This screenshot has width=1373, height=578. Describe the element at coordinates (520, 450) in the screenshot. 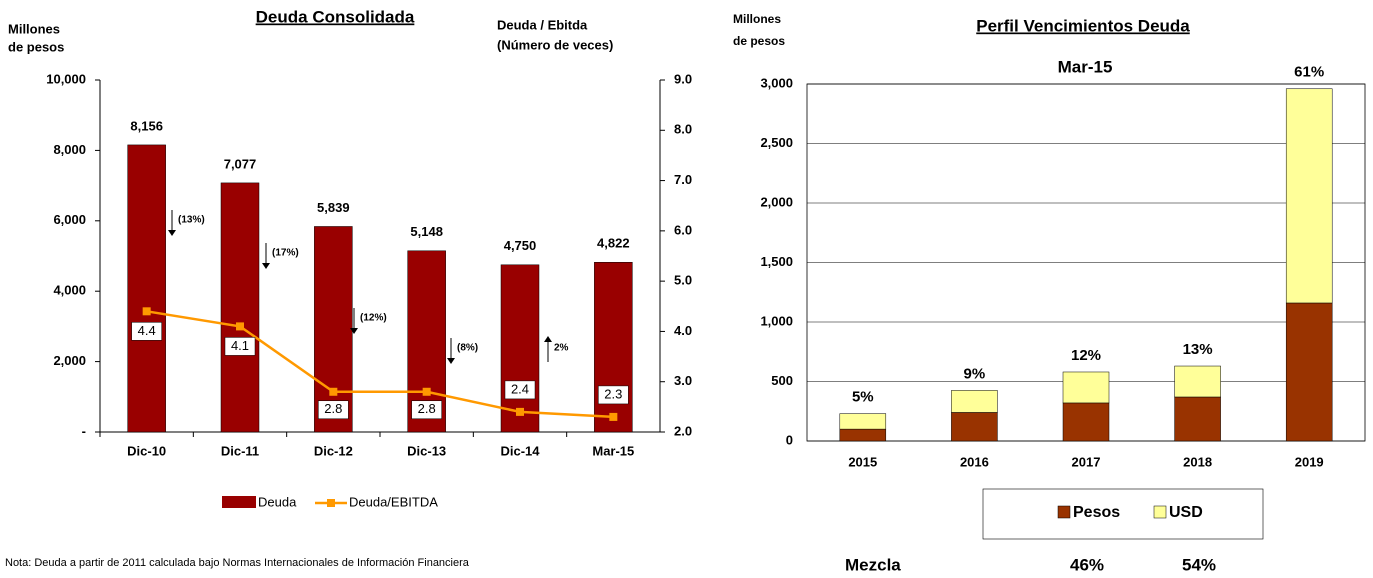

I see `x-tick-label: Dic-14` at that location.